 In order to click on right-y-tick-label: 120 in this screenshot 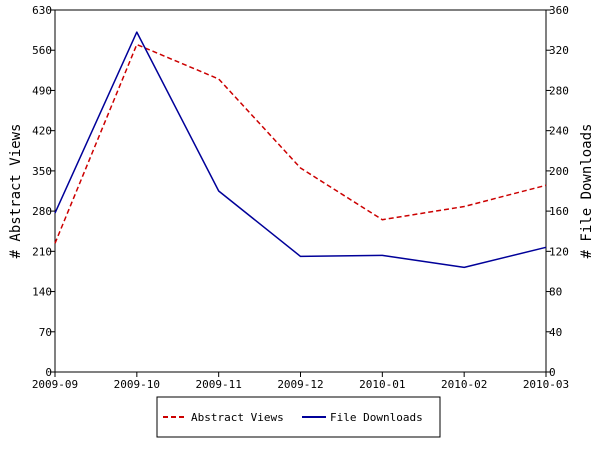, I will do `click(559, 251)`.